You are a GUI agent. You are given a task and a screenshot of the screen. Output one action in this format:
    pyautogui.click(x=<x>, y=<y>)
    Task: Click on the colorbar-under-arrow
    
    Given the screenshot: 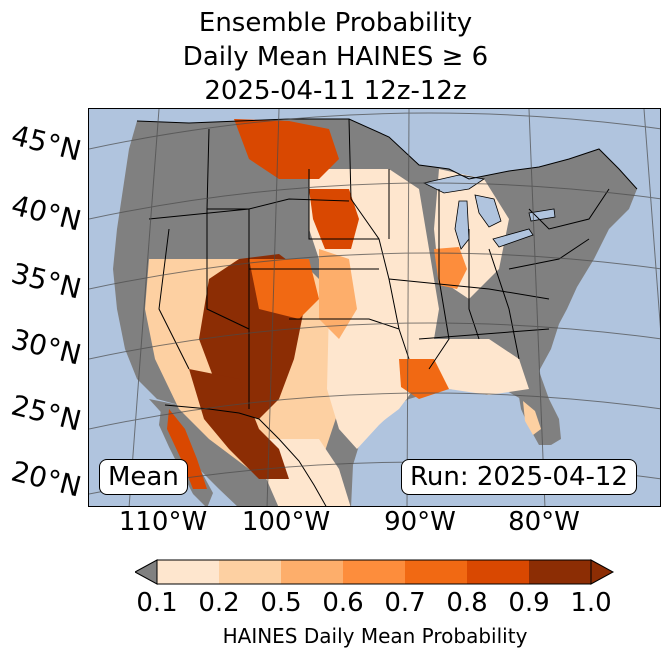 What is the action you would take?
    pyautogui.click(x=146, y=572)
    